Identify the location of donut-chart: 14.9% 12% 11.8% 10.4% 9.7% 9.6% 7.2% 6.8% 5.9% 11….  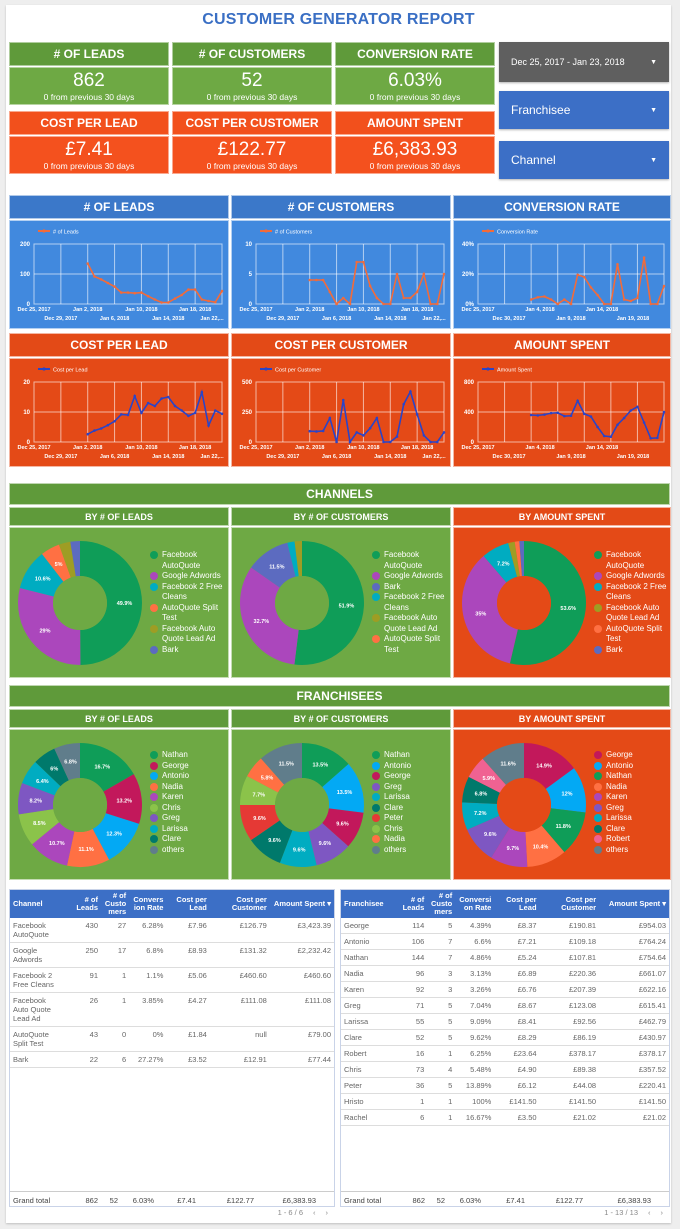
(562, 804).